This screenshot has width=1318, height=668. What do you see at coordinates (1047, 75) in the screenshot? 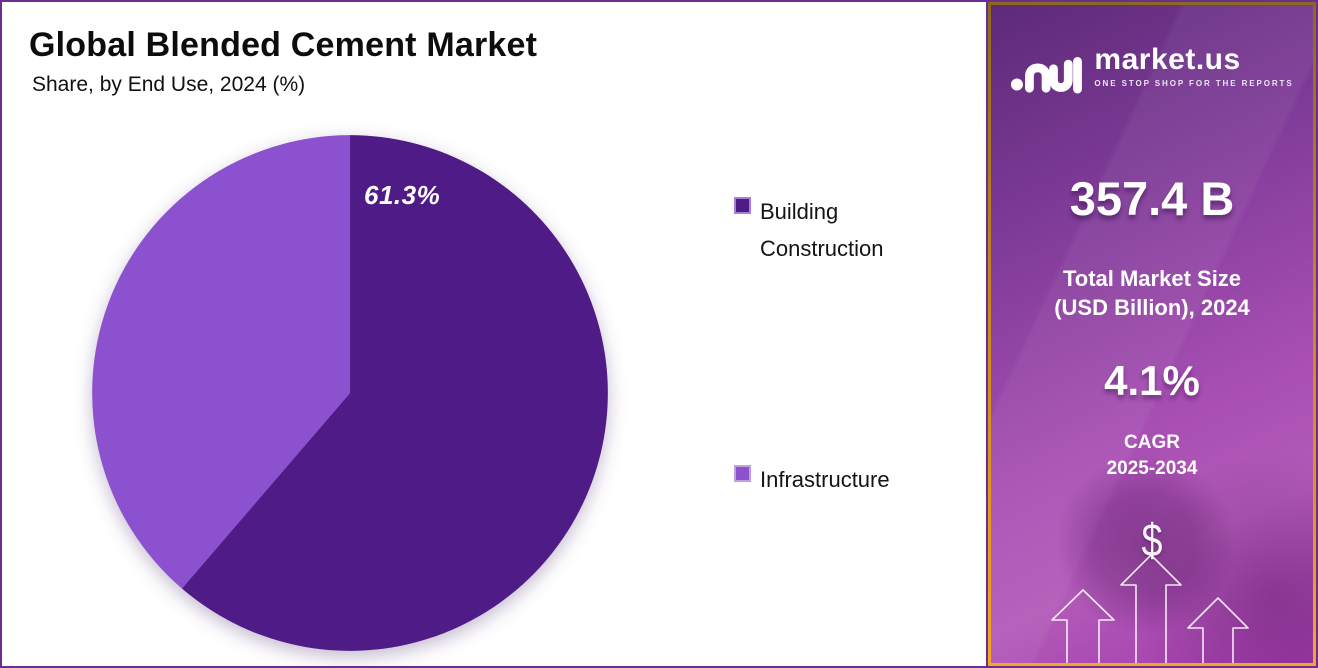
I see `market-us-logo-icon` at bounding box center [1047, 75].